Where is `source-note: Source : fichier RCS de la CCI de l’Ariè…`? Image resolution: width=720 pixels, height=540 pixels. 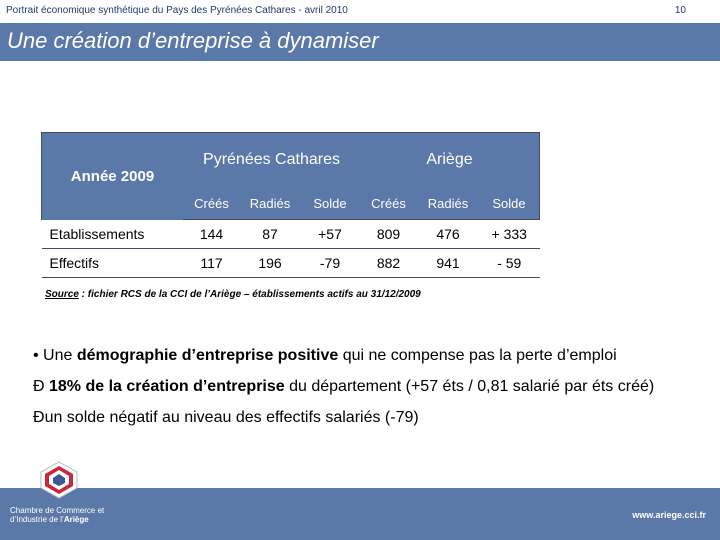 source-note: Source : fichier RCS de la CCI de l’Ariè… is located at coordinates (233, 294).